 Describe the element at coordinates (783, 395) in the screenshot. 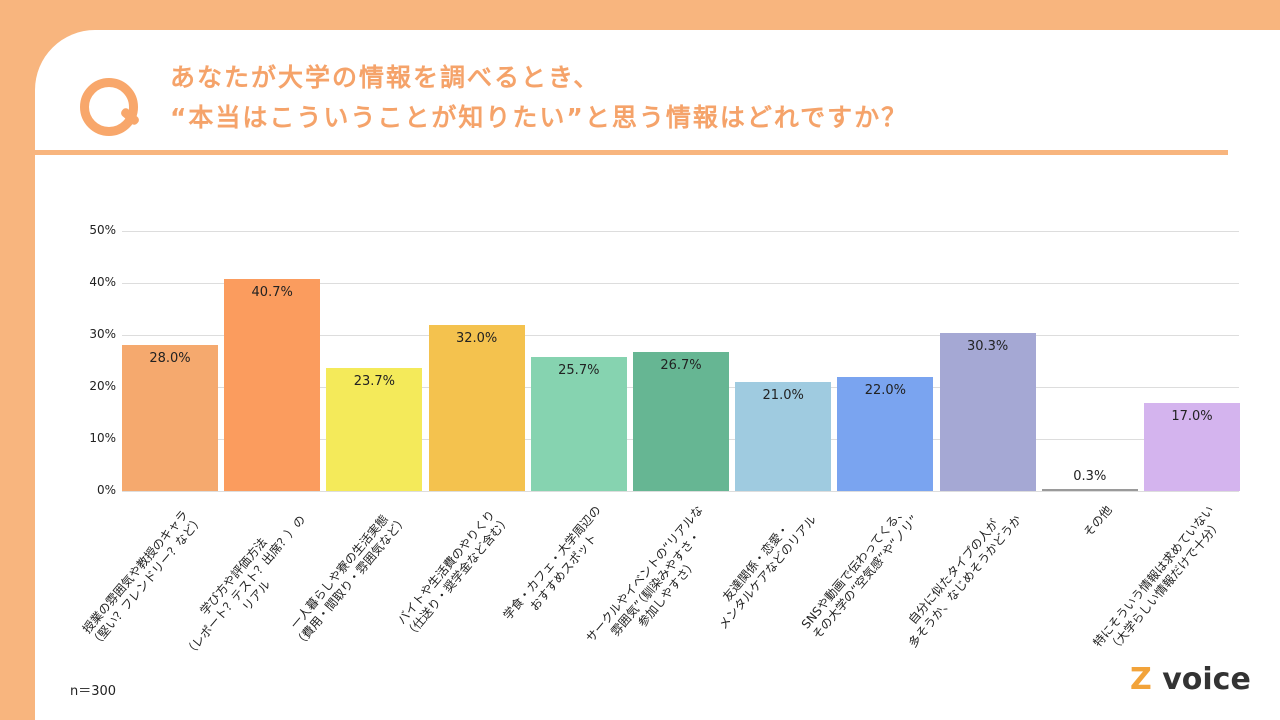

I see `data-label: 21.0%` at that location.